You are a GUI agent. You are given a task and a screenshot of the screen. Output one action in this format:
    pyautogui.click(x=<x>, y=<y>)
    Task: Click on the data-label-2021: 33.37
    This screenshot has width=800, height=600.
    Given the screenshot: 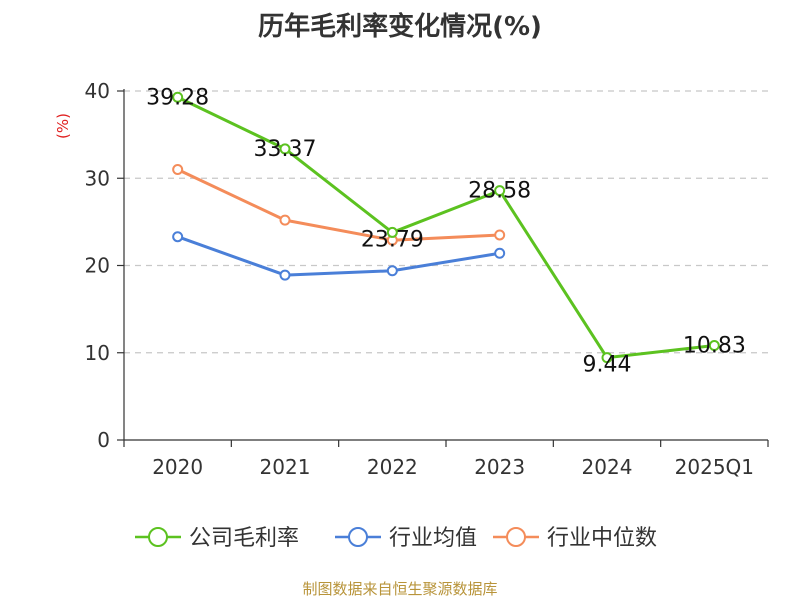 What is the action you would take?
    pyautogui.click(x=285, y=149)
    